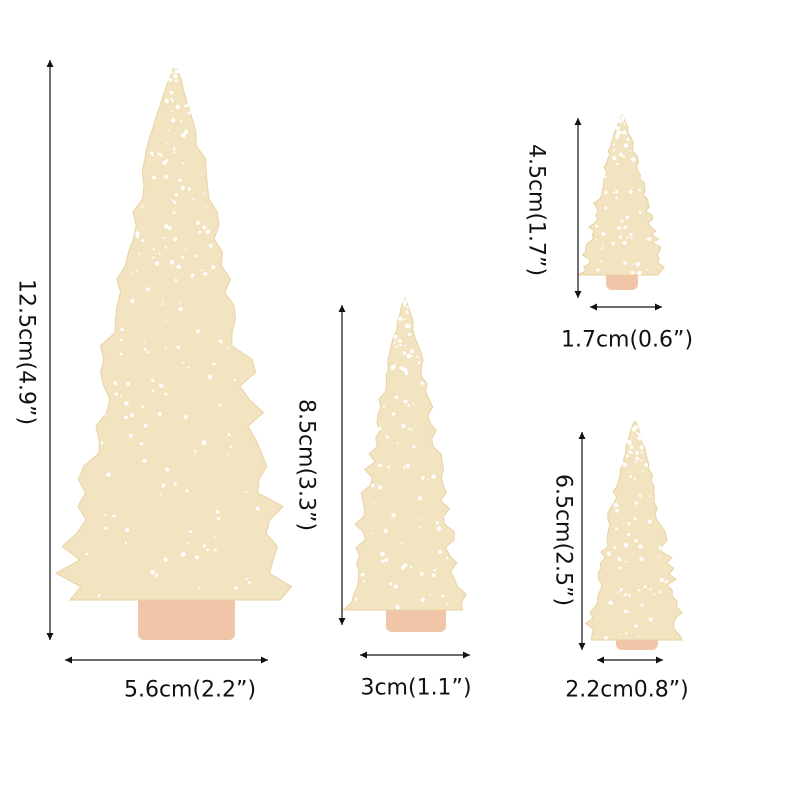 The width and height of the screenshot is (800, 800). I want to click on width-arrow-small, so click(626, 307).